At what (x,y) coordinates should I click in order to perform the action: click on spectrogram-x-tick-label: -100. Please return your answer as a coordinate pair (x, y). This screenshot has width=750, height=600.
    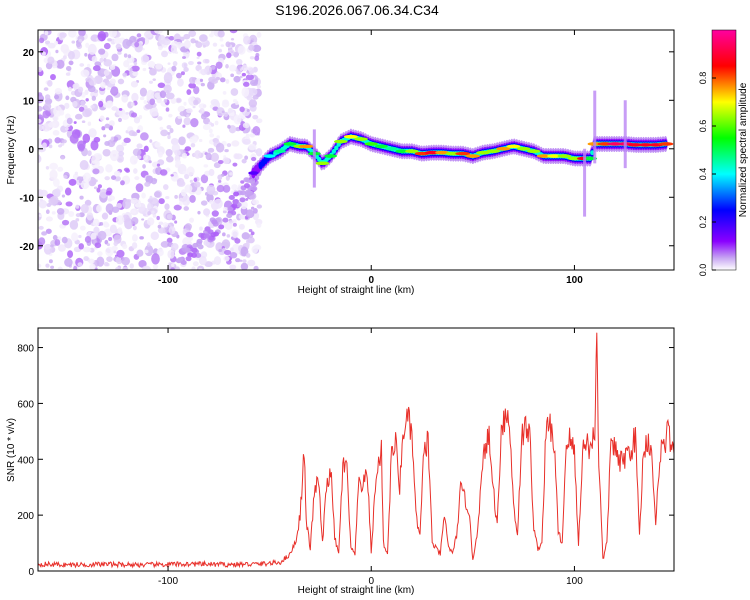
    Looking at the image, I should click on (168, 280).